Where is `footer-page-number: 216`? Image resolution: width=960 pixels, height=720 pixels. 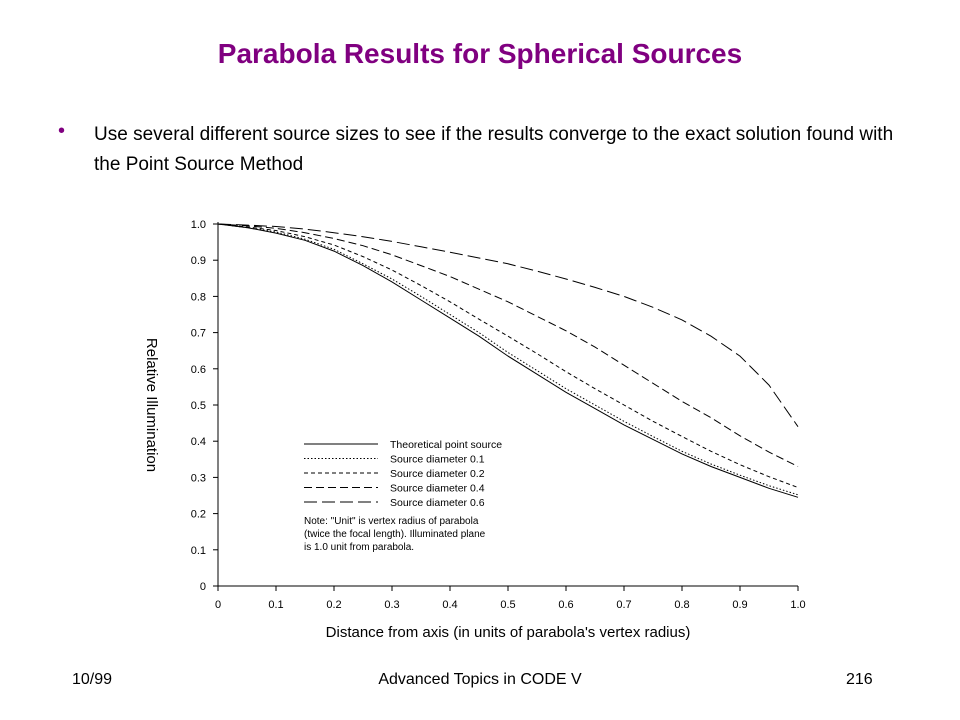
footer-page-number: 216 is located at coordinates (859, 679).